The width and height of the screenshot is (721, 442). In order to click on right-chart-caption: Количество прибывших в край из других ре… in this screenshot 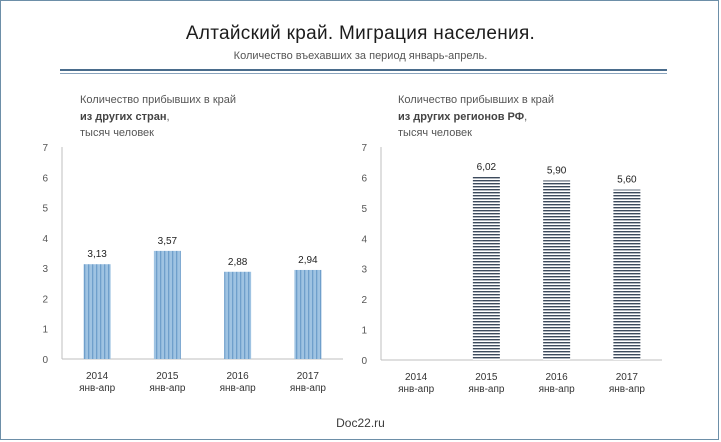, I will do `click(476, 117)`.